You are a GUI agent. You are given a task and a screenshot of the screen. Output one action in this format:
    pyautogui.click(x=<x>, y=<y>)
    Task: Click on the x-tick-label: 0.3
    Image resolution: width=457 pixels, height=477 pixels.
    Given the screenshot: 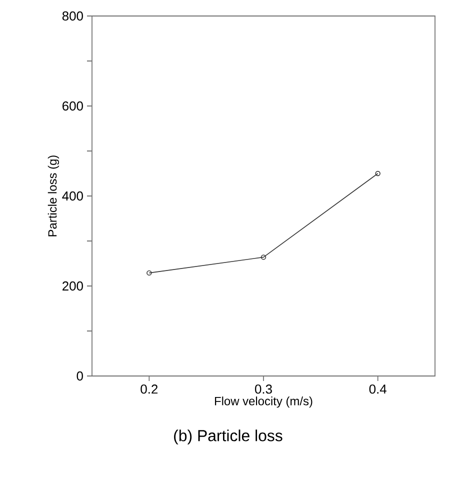 What is the action you would take?
    pyautogui.click(x=263, y=389)
    